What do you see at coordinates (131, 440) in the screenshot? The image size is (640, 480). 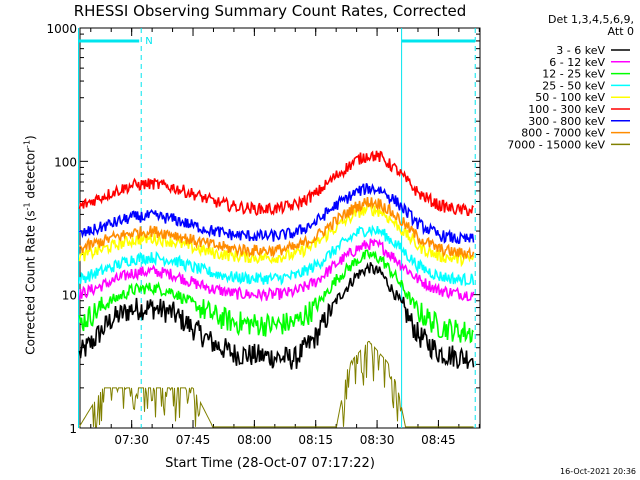 I see `x-tick-label: 07:30` at bounding box center [131, 440].